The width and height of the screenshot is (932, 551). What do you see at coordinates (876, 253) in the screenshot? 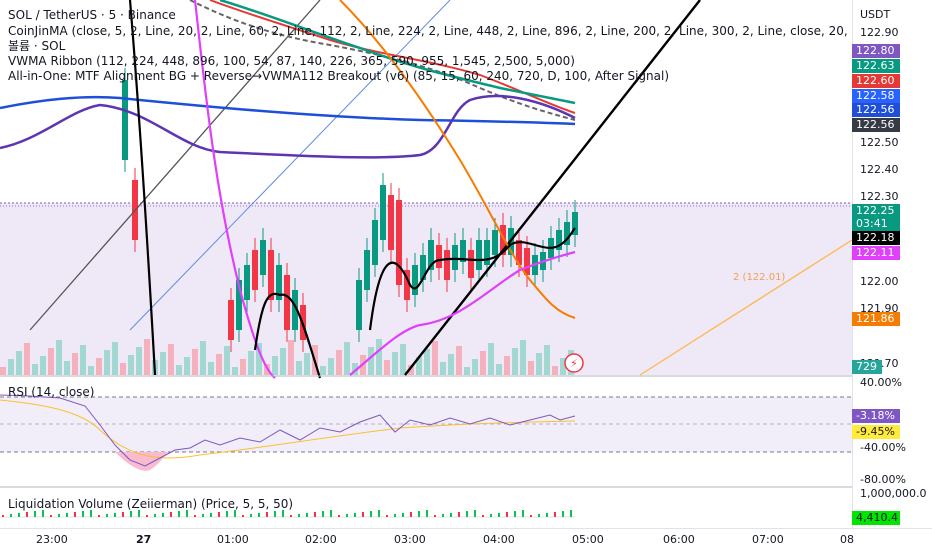
I see `price-tag: 122.11` at bounding box center [876, 253].